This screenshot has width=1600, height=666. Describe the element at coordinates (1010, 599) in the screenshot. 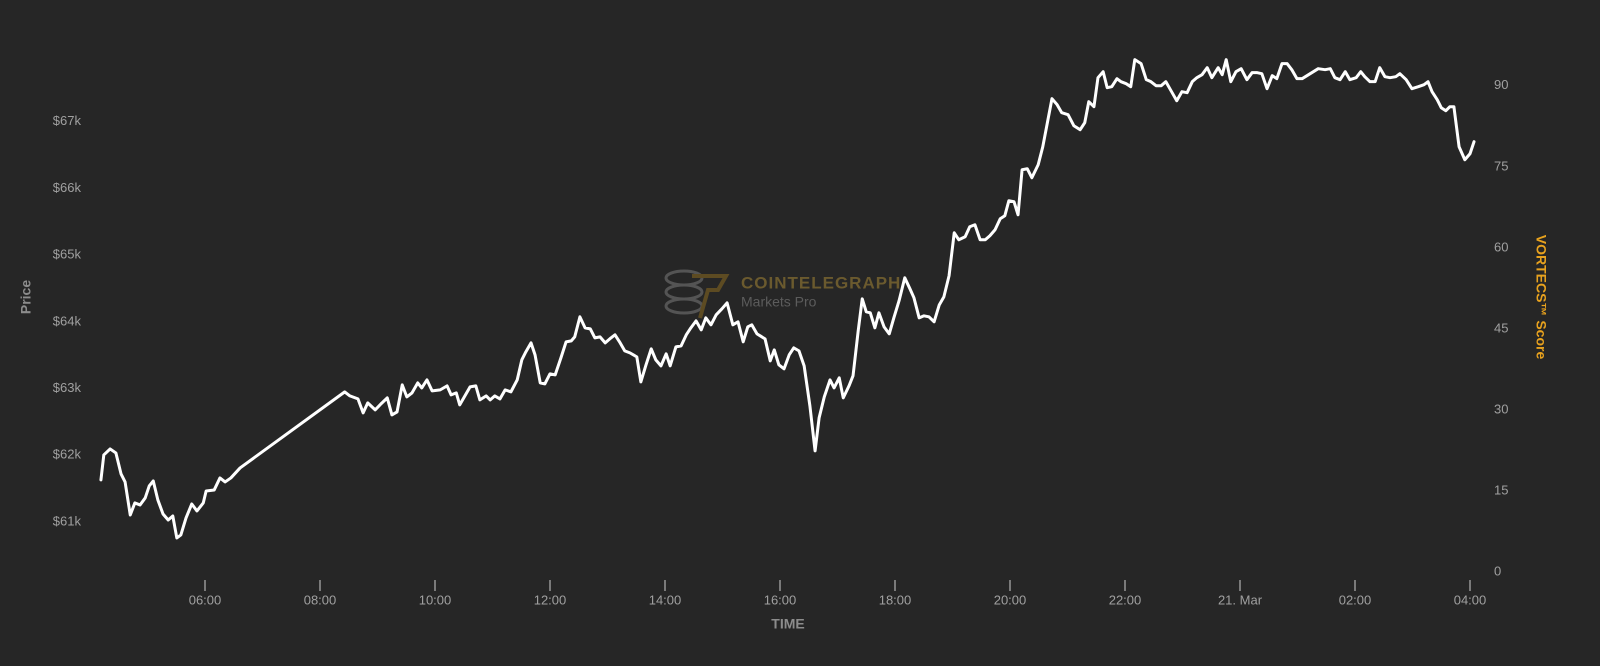

I see `x-tick-label: 20:00` at that location.